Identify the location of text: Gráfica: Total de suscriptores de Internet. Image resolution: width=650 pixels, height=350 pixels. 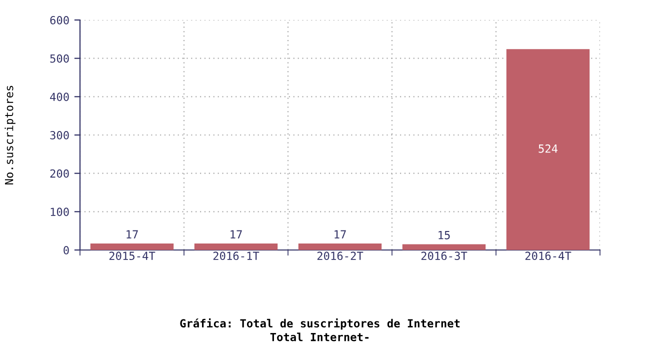
(320, 324).